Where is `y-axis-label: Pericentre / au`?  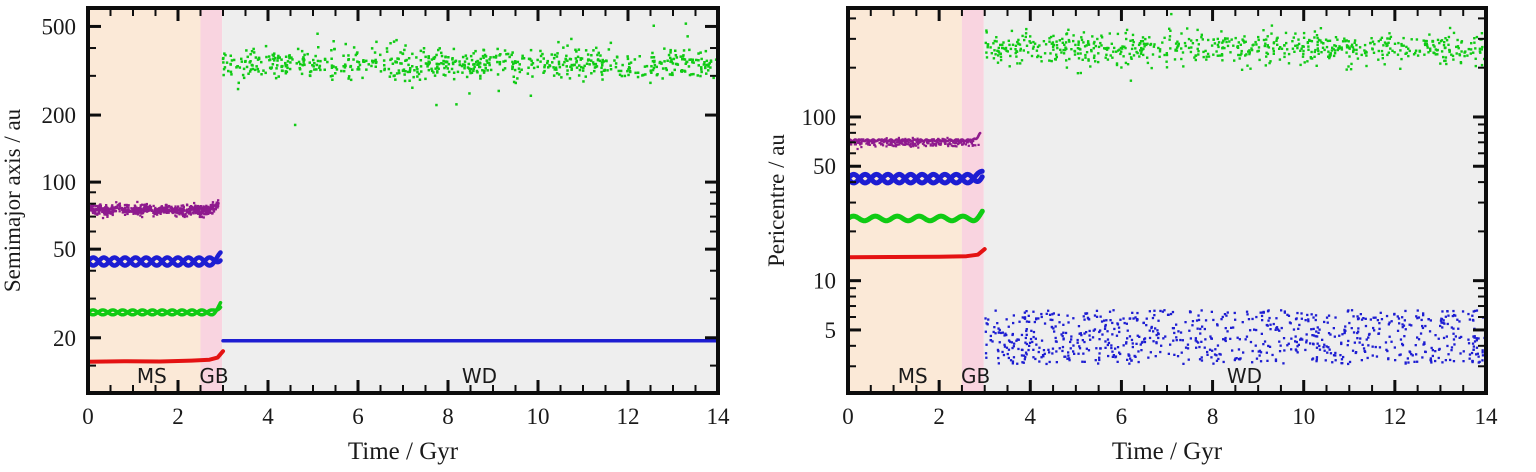
y-axis-label: Pericentre / au is located at coordinates (776, 200).